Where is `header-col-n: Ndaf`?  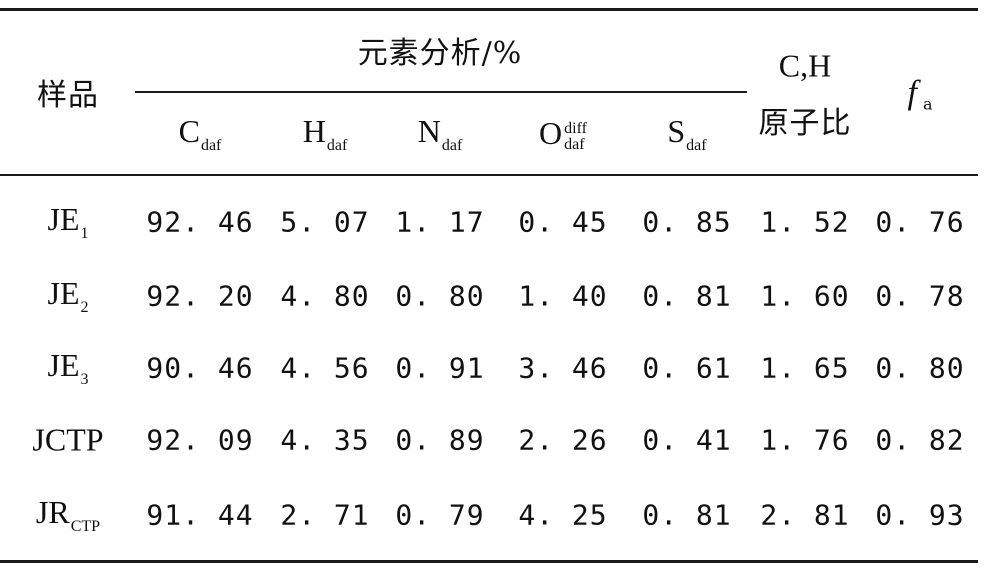 header-col-n: Ndaf is located at coordinates (440, 133).